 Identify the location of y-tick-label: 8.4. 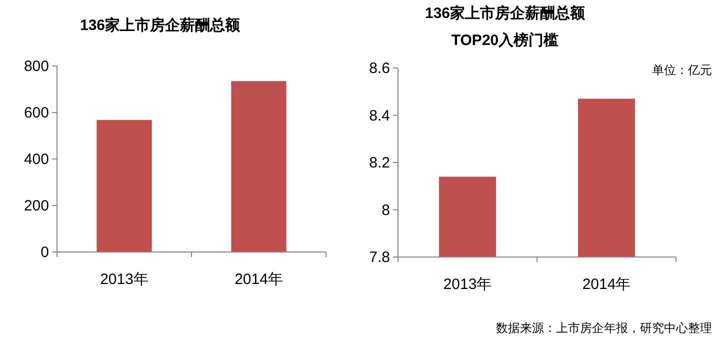
(379, 115).